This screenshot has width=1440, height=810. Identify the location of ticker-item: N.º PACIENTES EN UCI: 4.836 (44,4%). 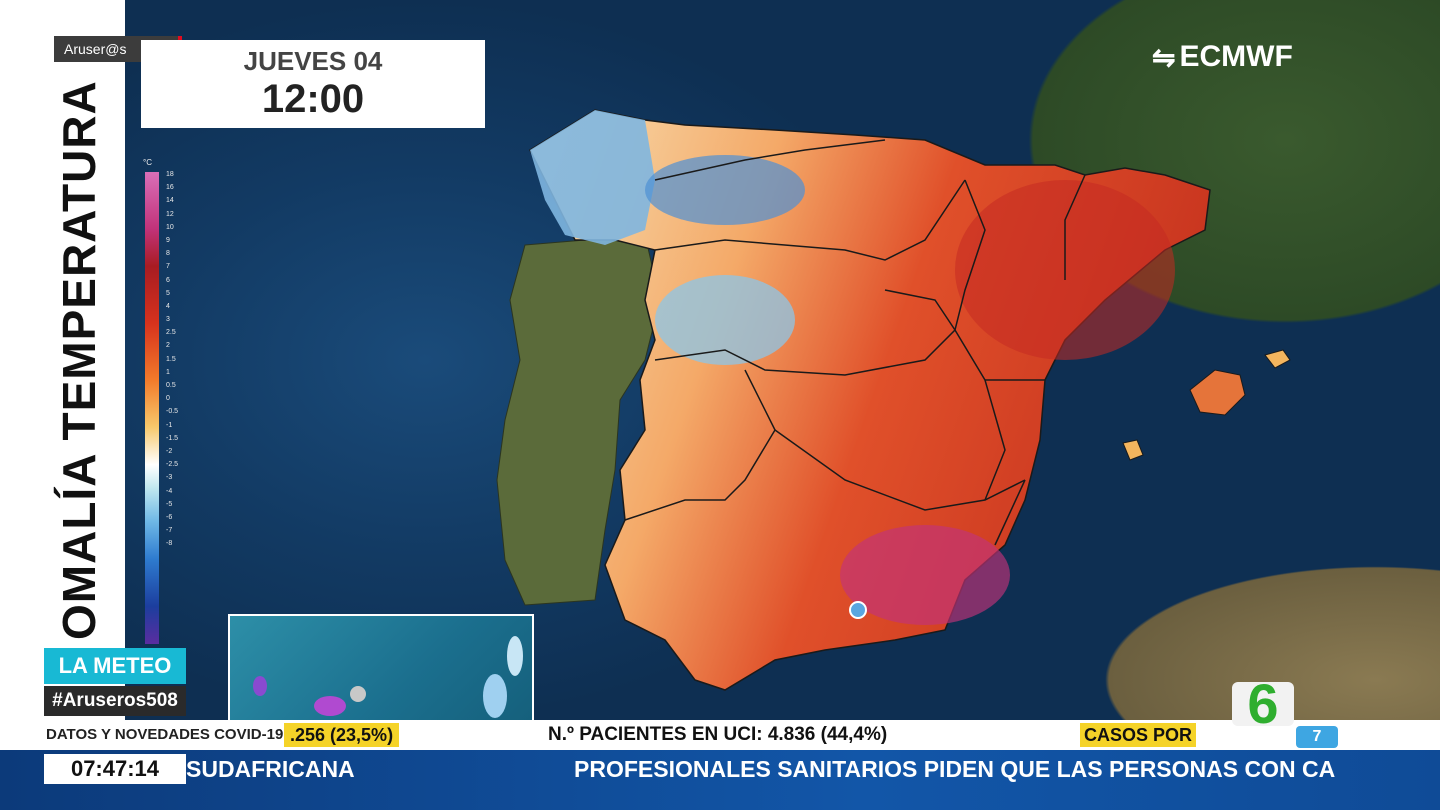
(718, 734).